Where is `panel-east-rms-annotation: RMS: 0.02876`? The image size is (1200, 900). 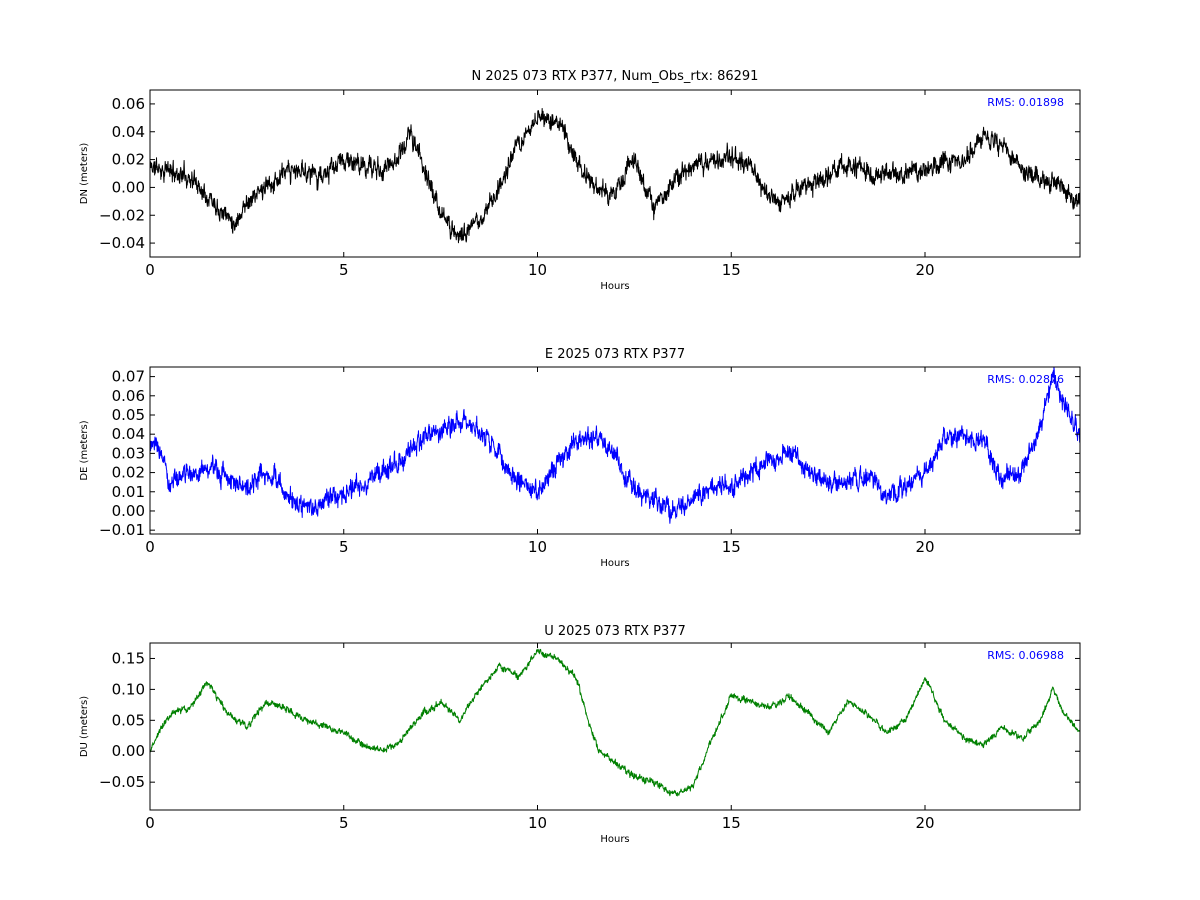 panel-east-rms-annotation: RMS: 0.02876 is located at coordinates (1025, 379).